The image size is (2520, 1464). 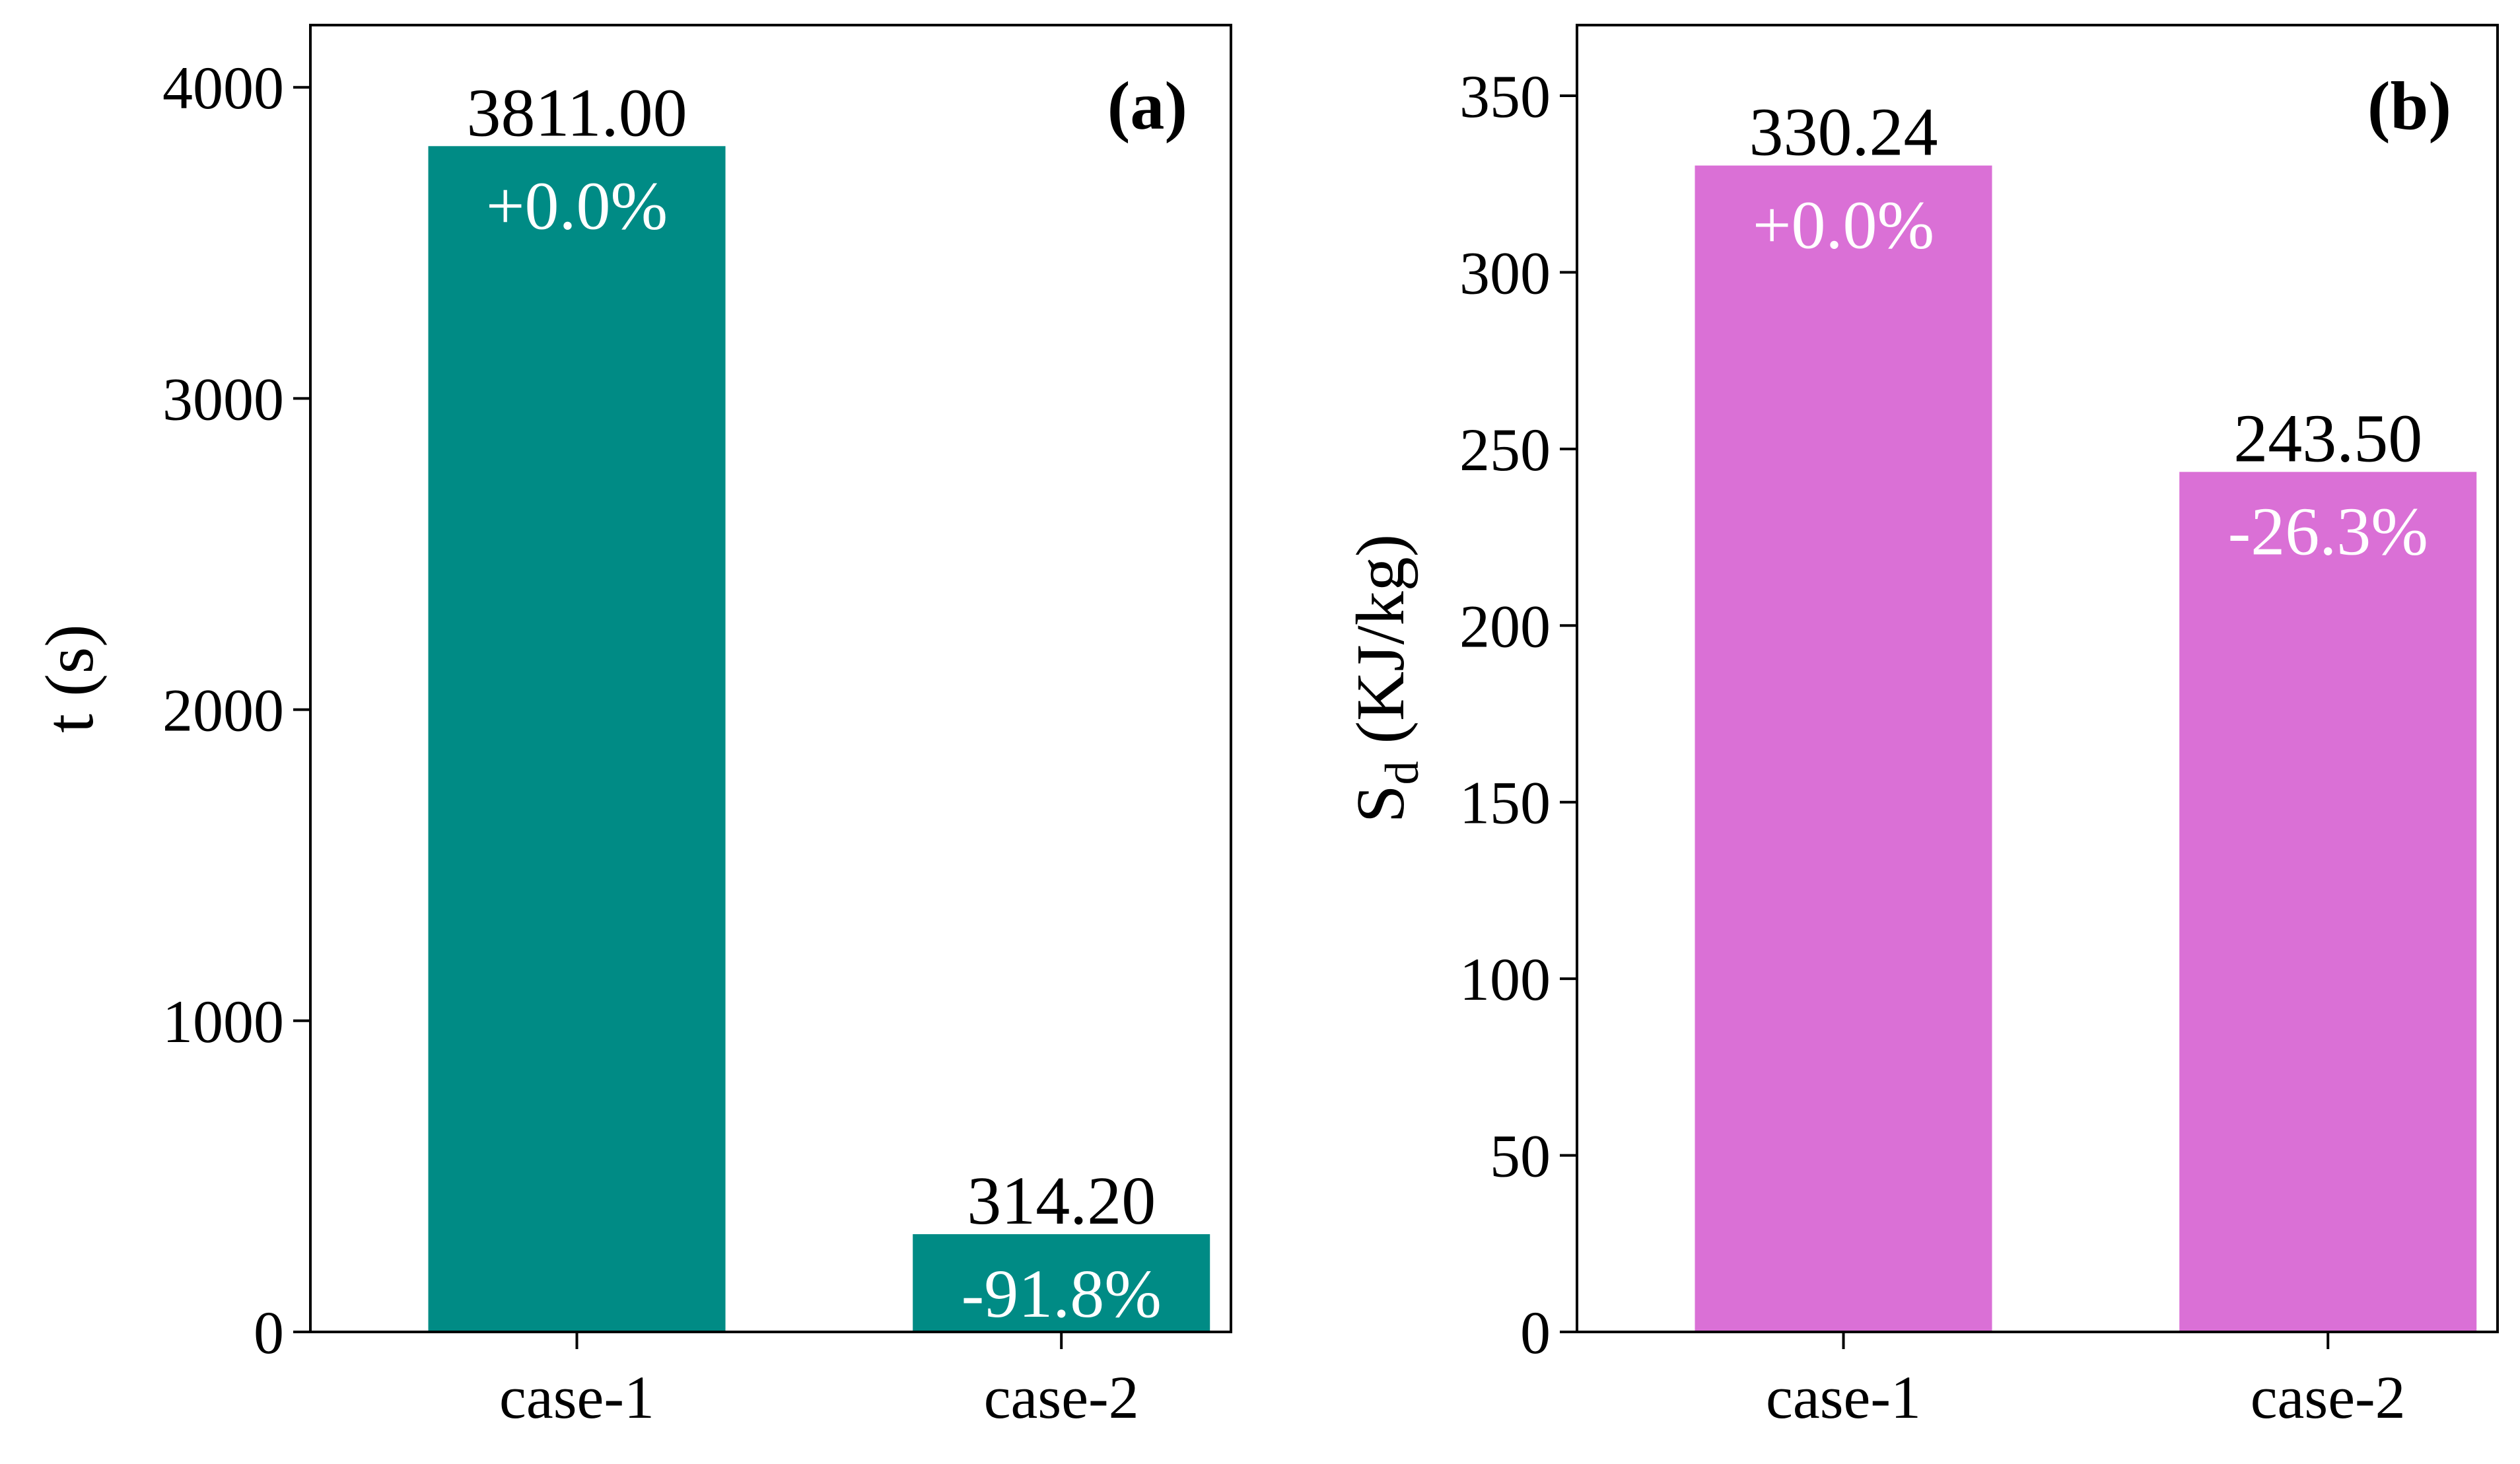 I want to click on y-tick-label: 100, so click(x=1505, y=980).